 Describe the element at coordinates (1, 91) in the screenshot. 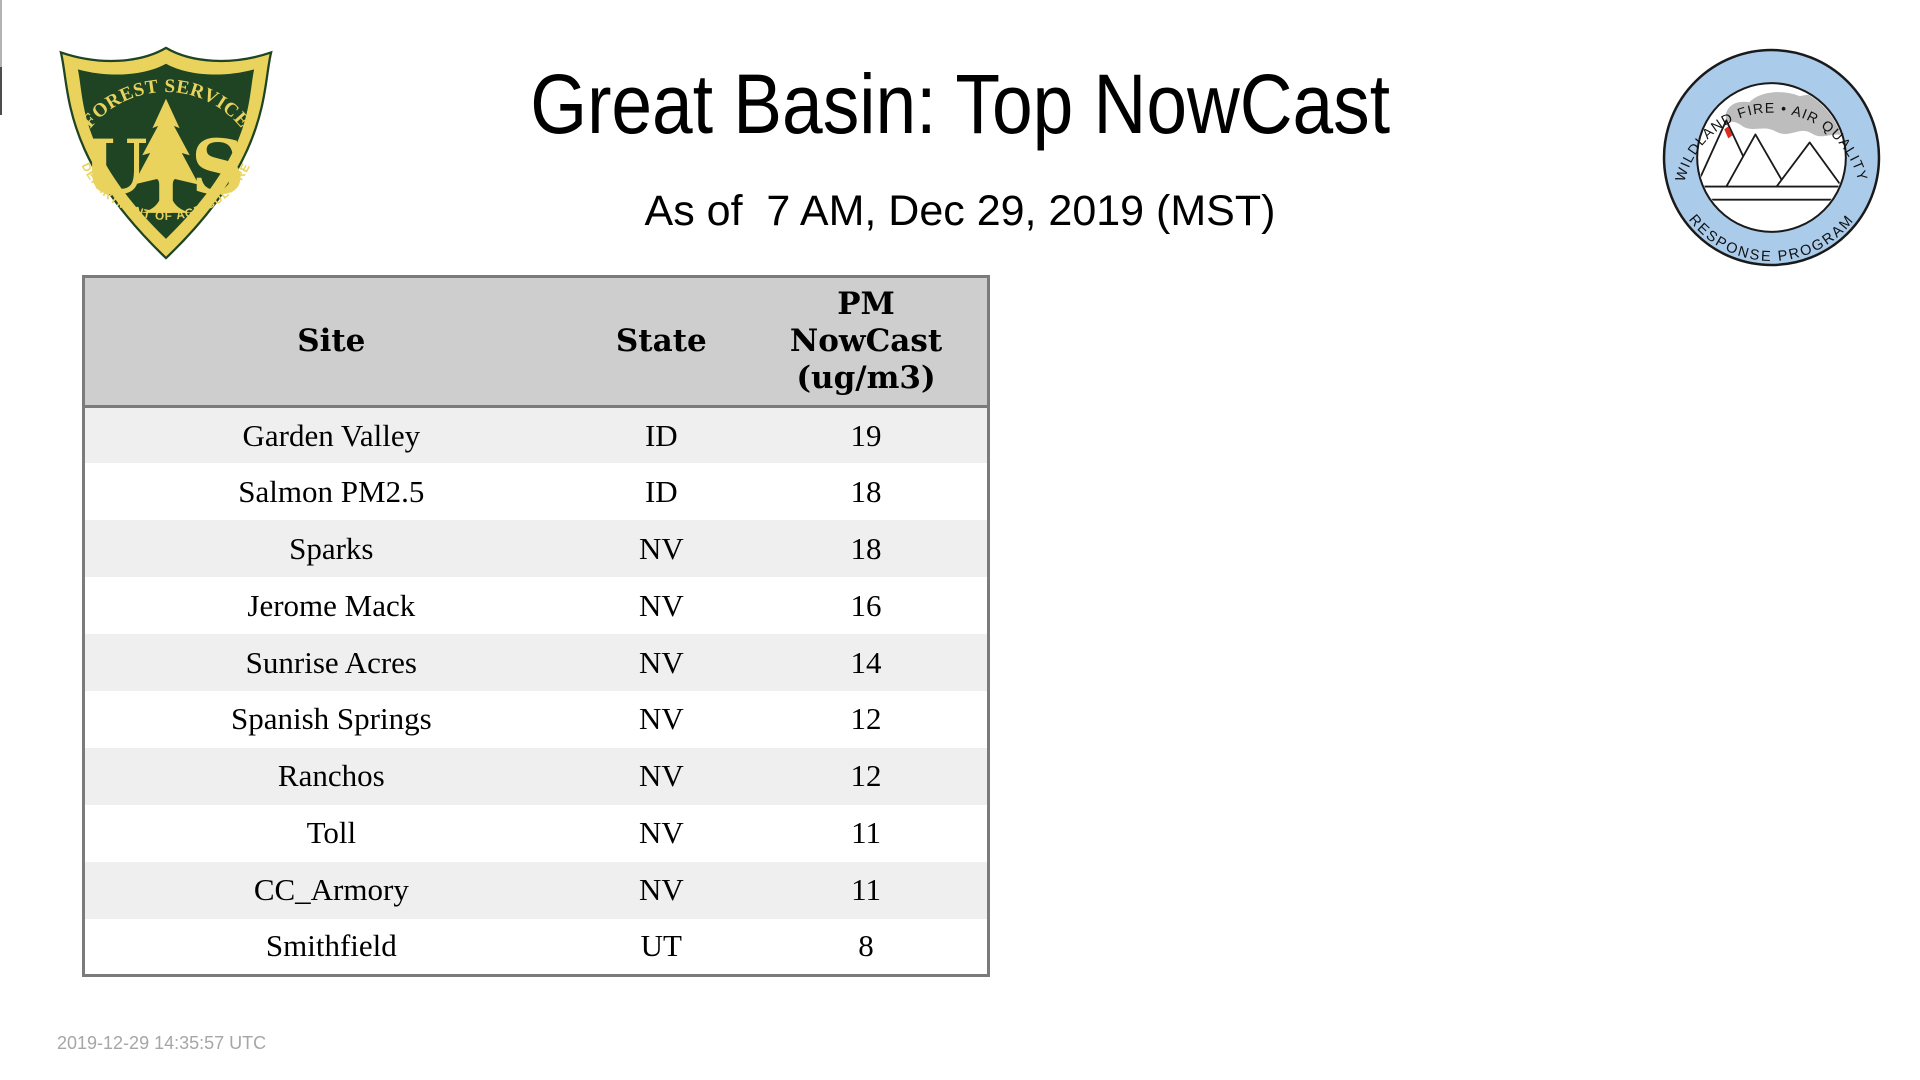

I see `window-edge-artifact-dark` at that location.